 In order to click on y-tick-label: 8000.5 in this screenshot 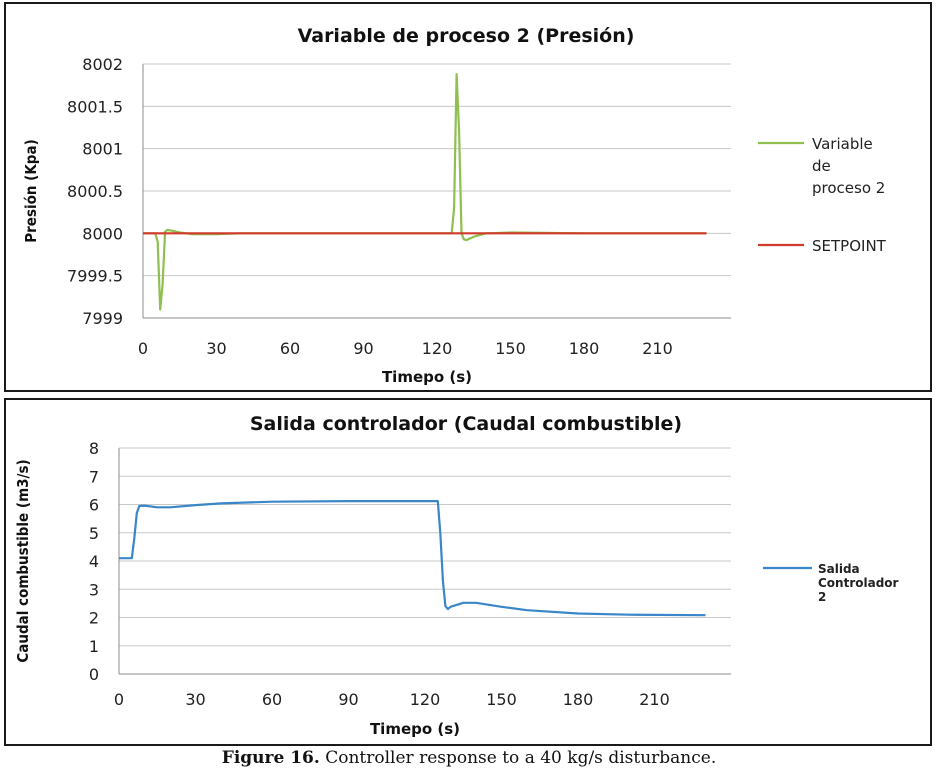, I will do `click(95, 191)`.